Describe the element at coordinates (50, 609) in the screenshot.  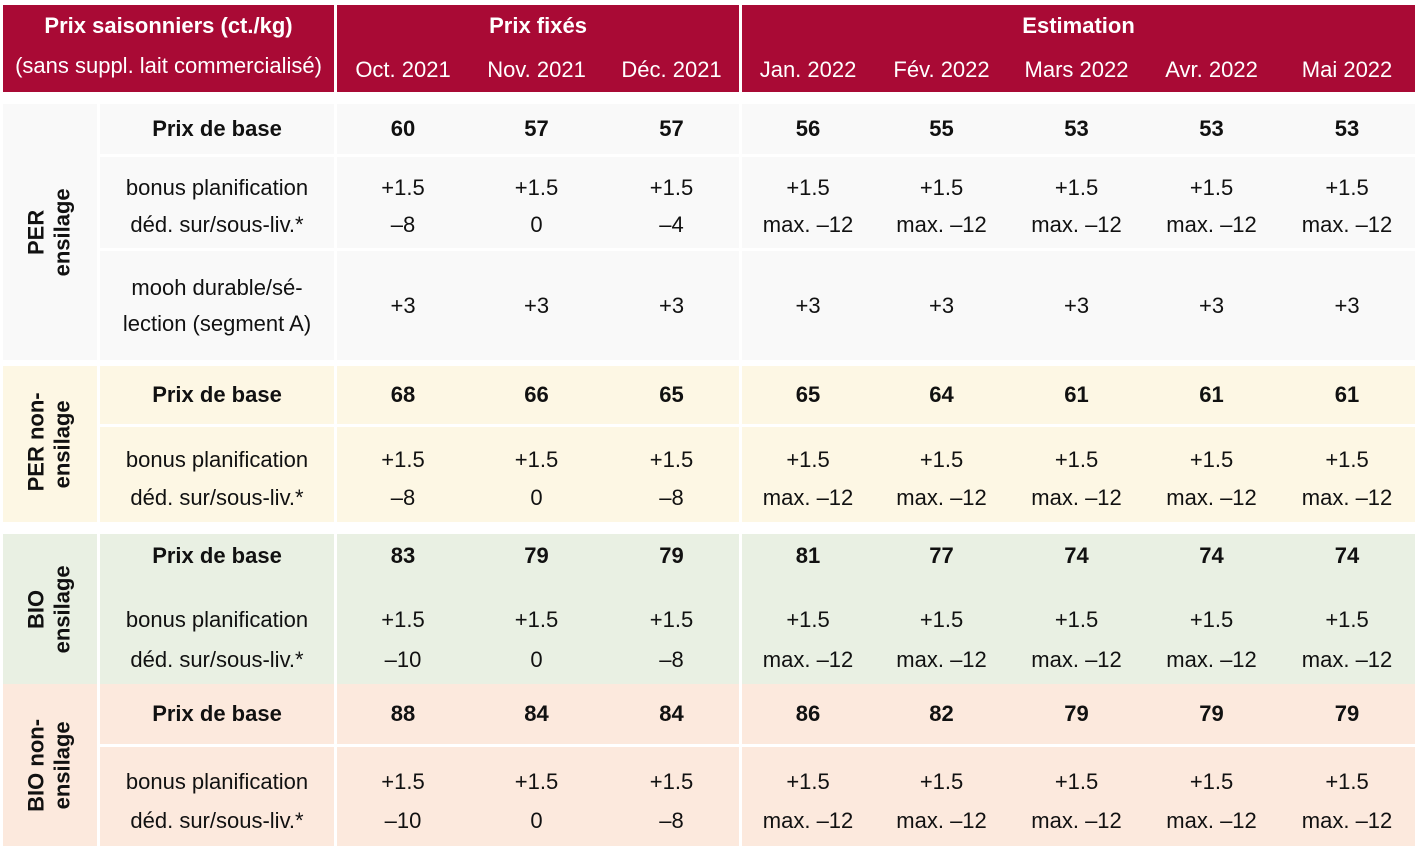
I see `section-label-bio-ensilage: BIO ensilage` at that location.